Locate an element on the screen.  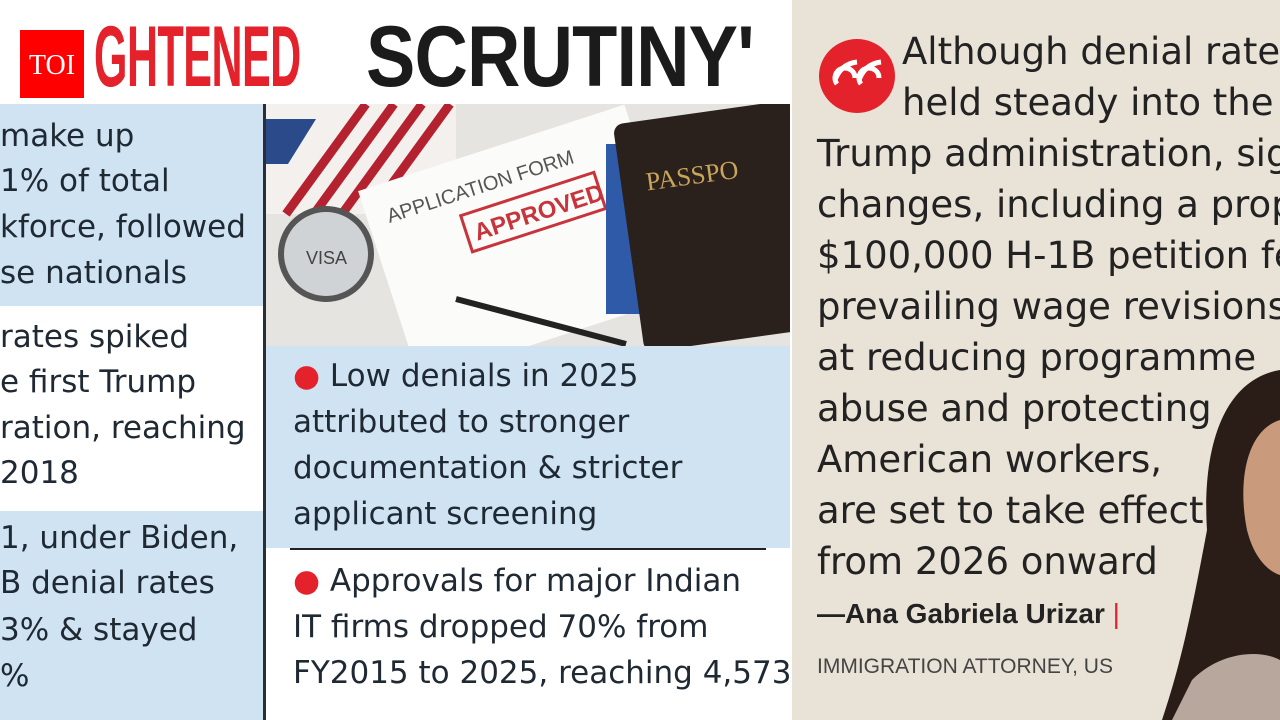
quote-line: at reducing programme is located at coordinates (1037, 357).